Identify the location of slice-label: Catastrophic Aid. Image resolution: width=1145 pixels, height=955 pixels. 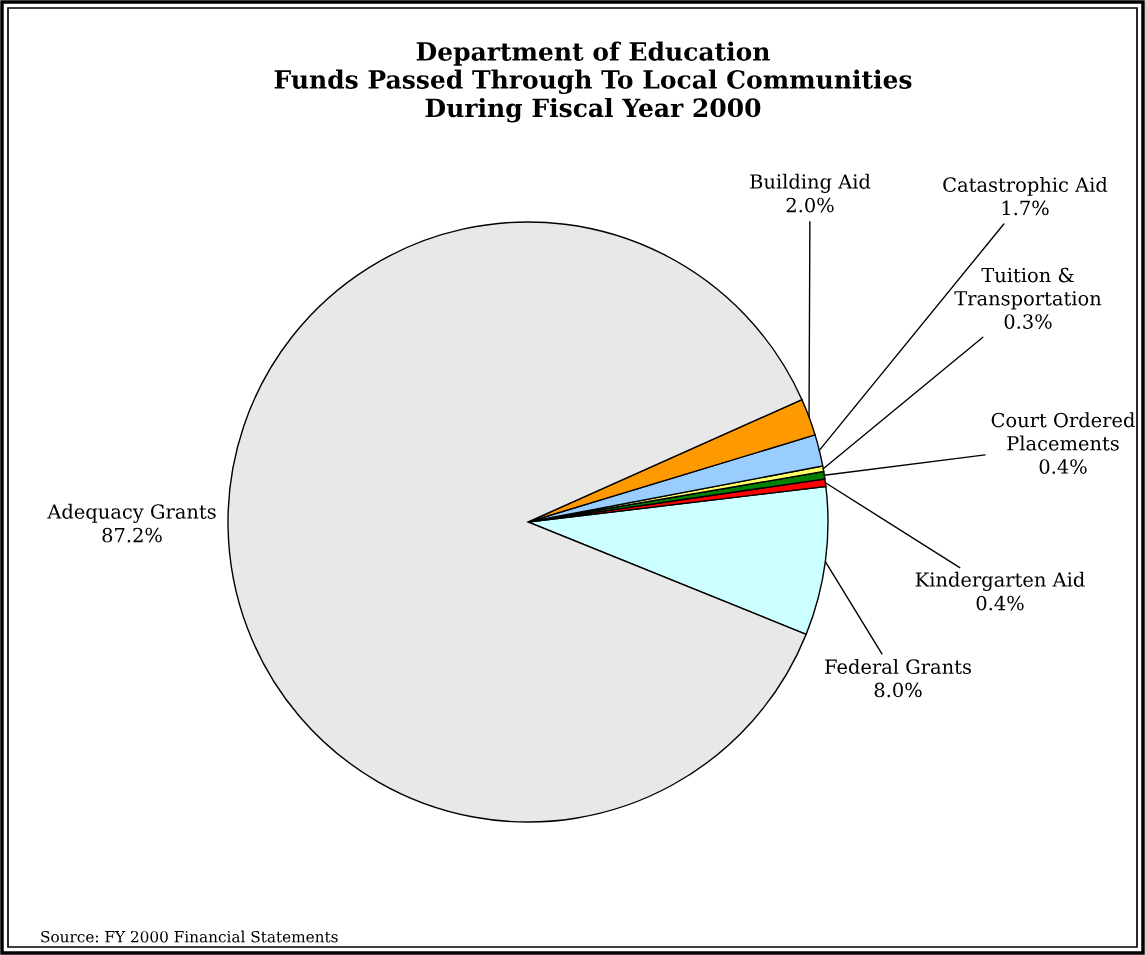
(1025, 186).